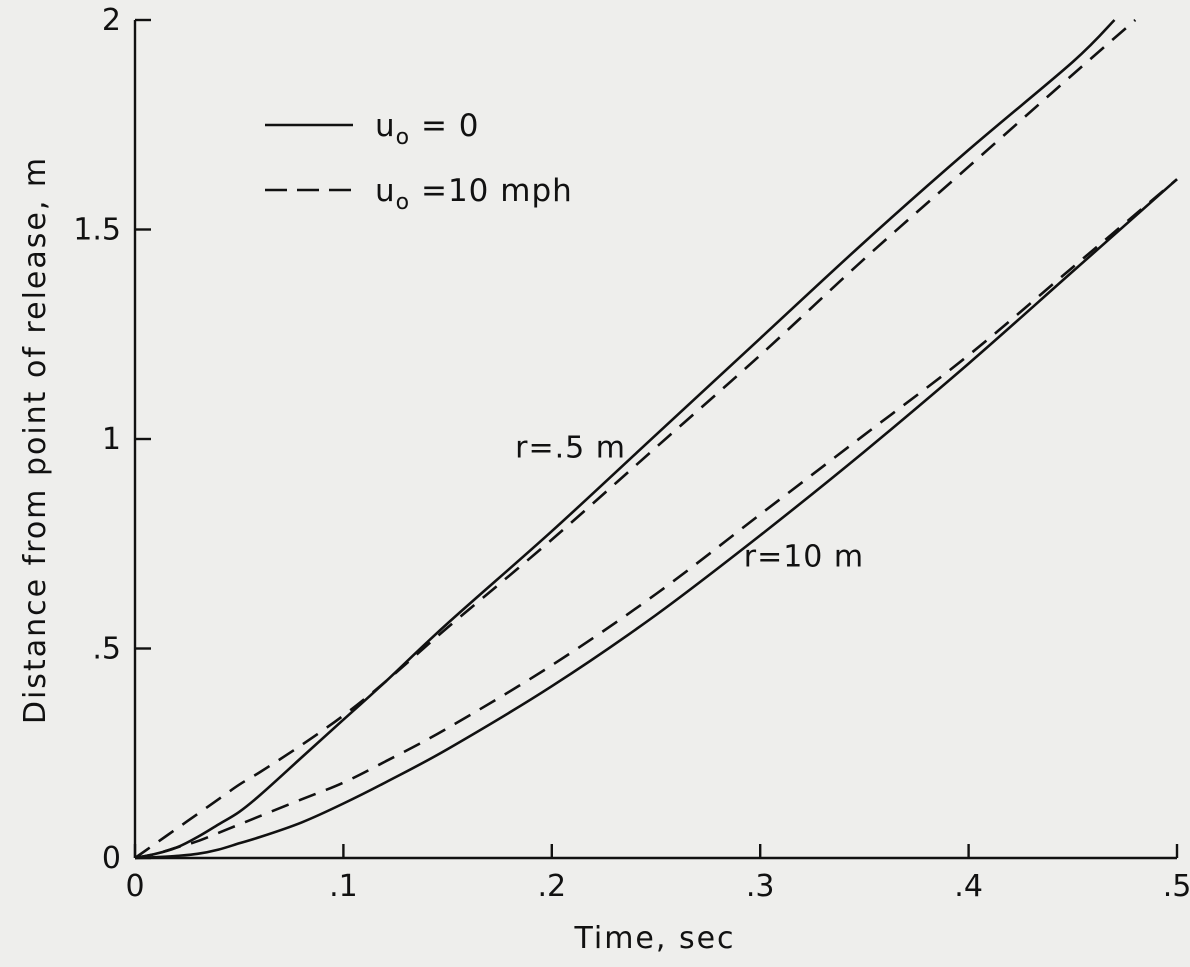  Describe the element at coordinates (111, 858) in the screenshot. I see `y-tick-label: 0` at that location.